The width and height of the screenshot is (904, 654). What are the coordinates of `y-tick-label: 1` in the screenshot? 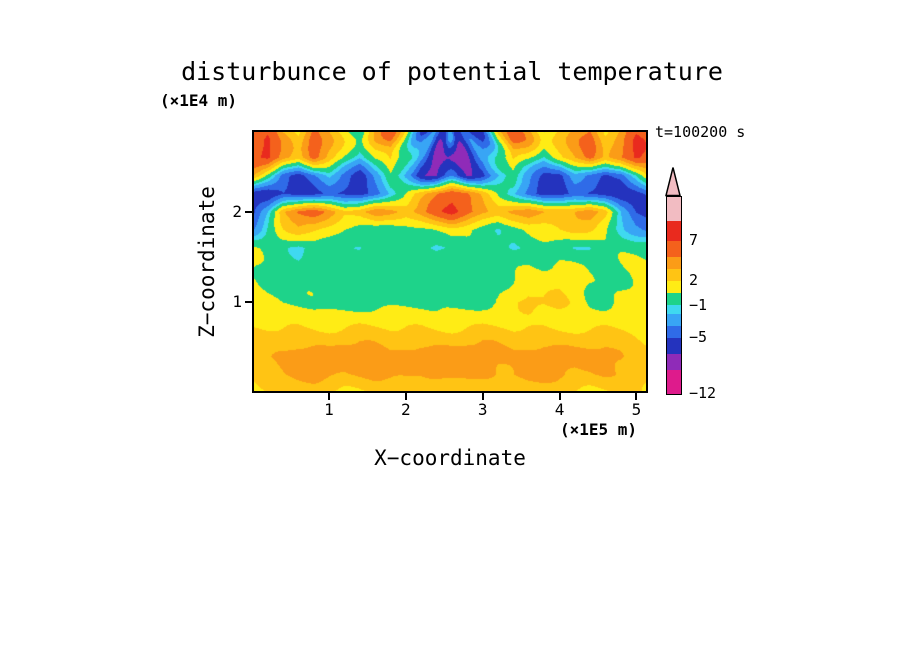 It's located at (237, 302).